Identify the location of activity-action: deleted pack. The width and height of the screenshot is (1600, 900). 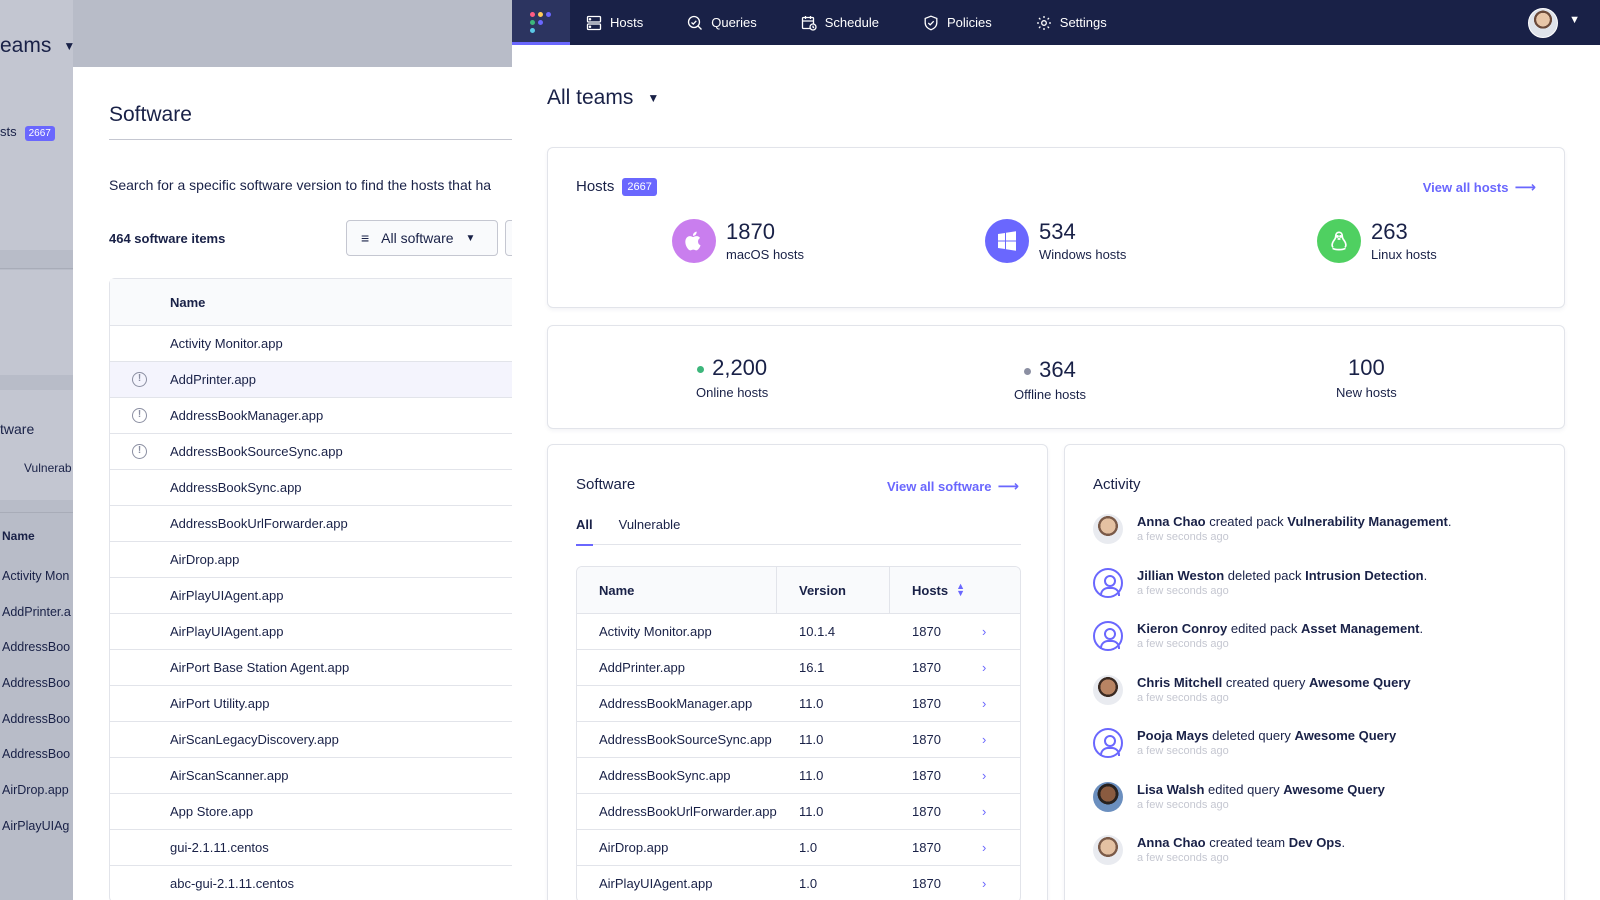
(1265, 575).